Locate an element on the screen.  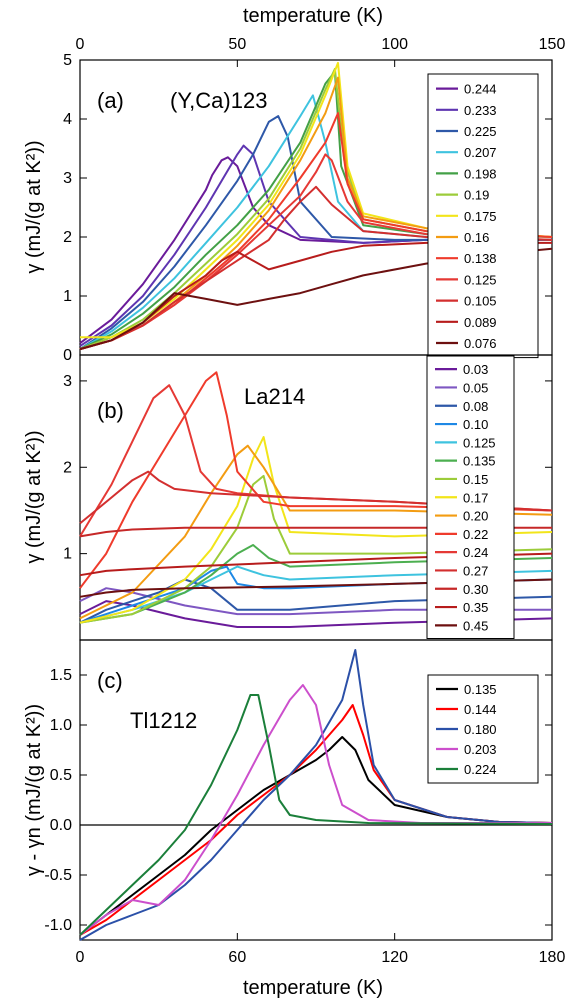
legend-label: 0.207 is located at coordinates (480, 152).